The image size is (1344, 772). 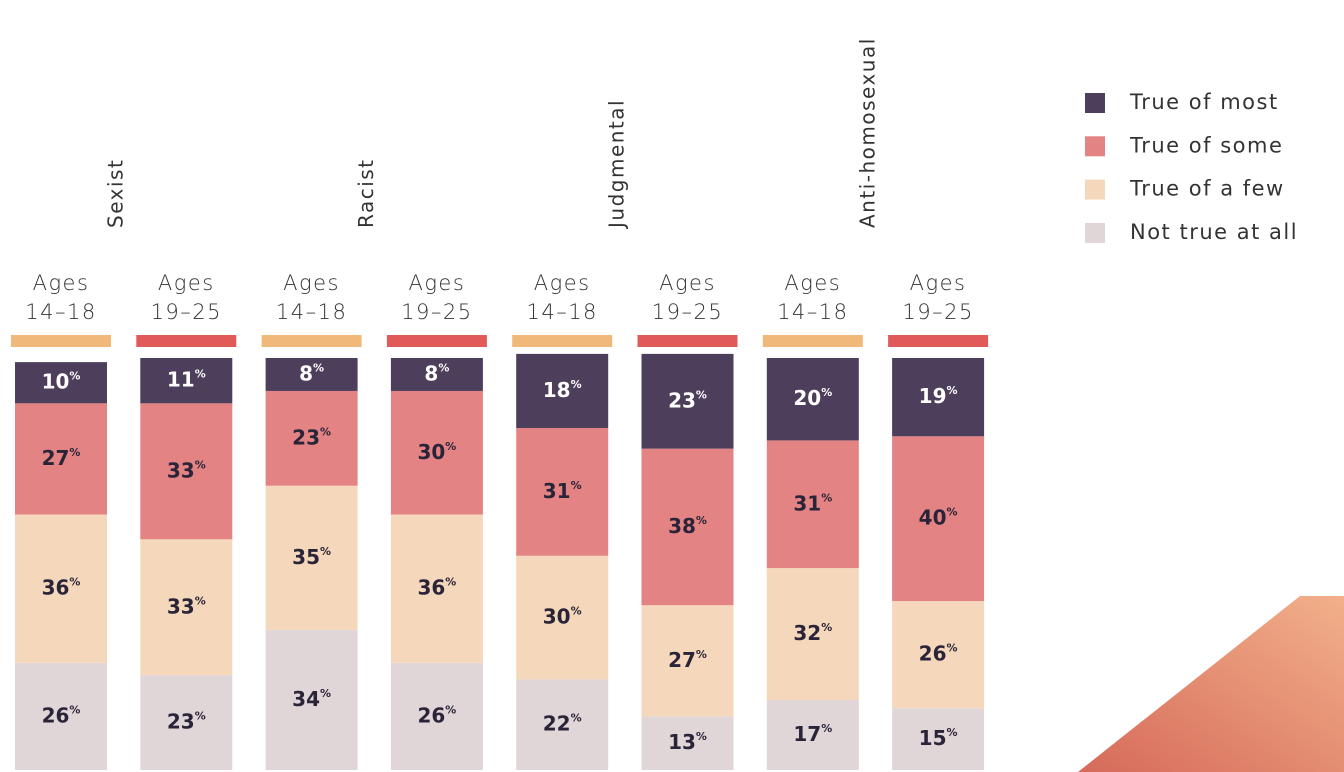 I want to click on data-label: 13%, so click(x=687, y=742).